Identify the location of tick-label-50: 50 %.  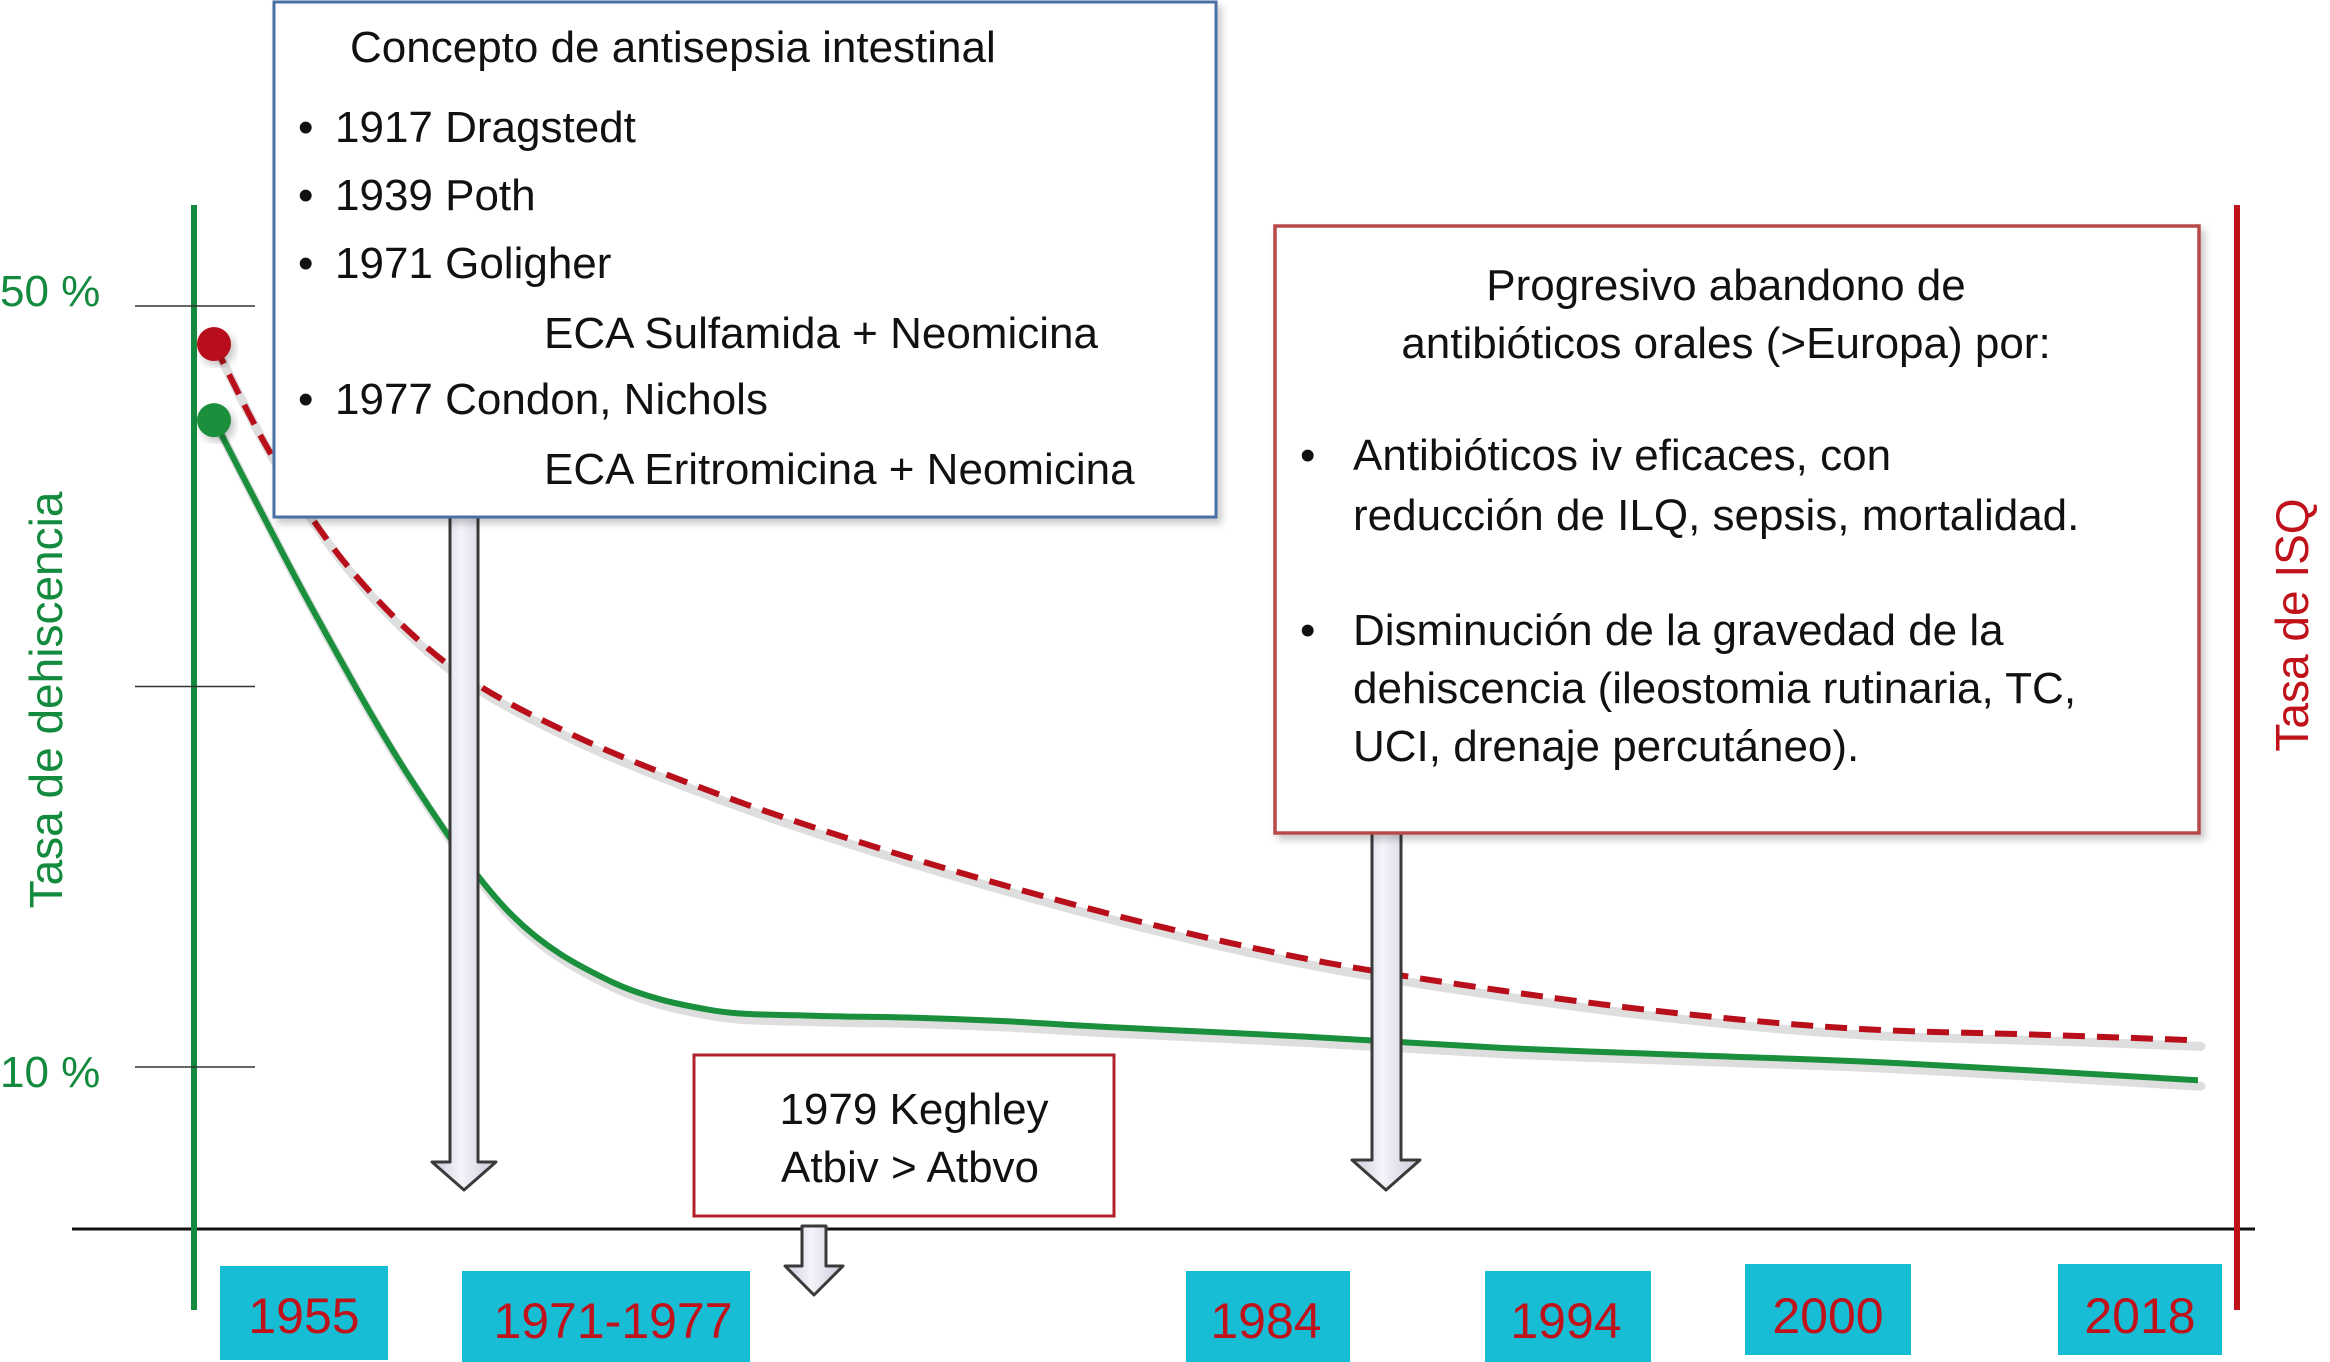
(50, 291).